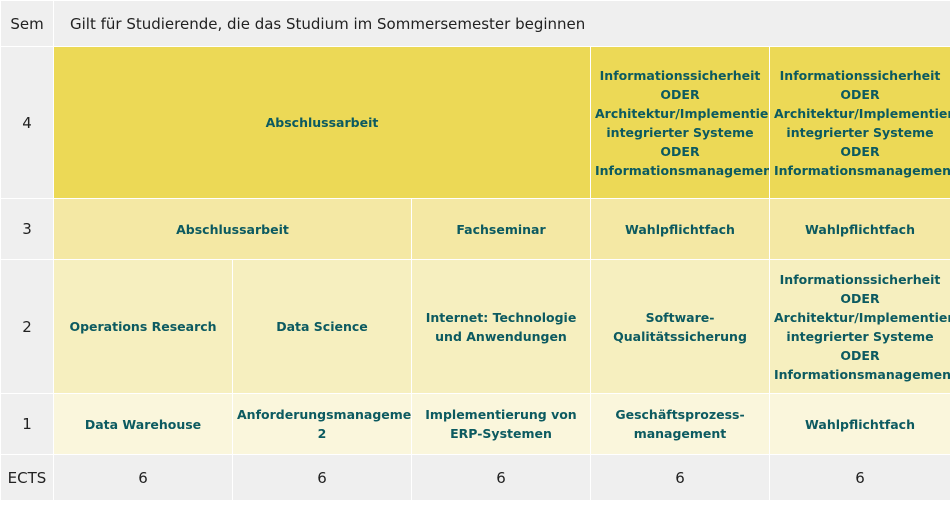  Describe the element at coordinates (143, 424) in the screenshot. I see `module-data-warehouse: Data Warehouse` at that location.